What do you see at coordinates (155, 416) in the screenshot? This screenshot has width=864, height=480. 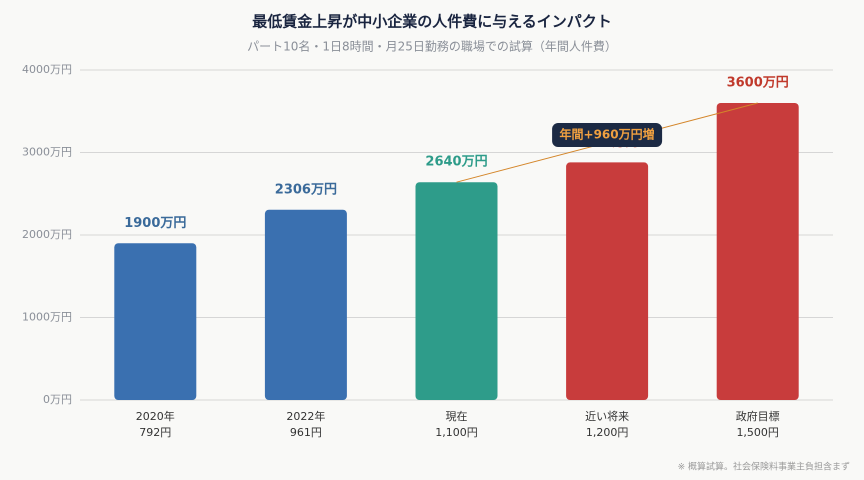 I see `x-tick-label: 2020年` at bounding box center [155, 416].